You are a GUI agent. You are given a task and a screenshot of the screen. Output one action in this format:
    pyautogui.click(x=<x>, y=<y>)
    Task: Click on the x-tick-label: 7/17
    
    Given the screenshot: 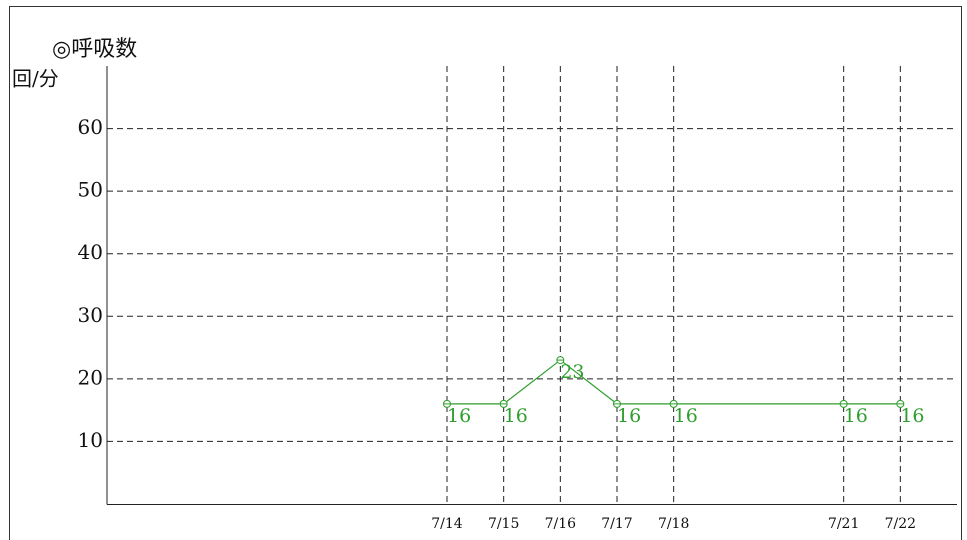 What is the action you would take?
    pyautogui.click(x=616, y=524)
    